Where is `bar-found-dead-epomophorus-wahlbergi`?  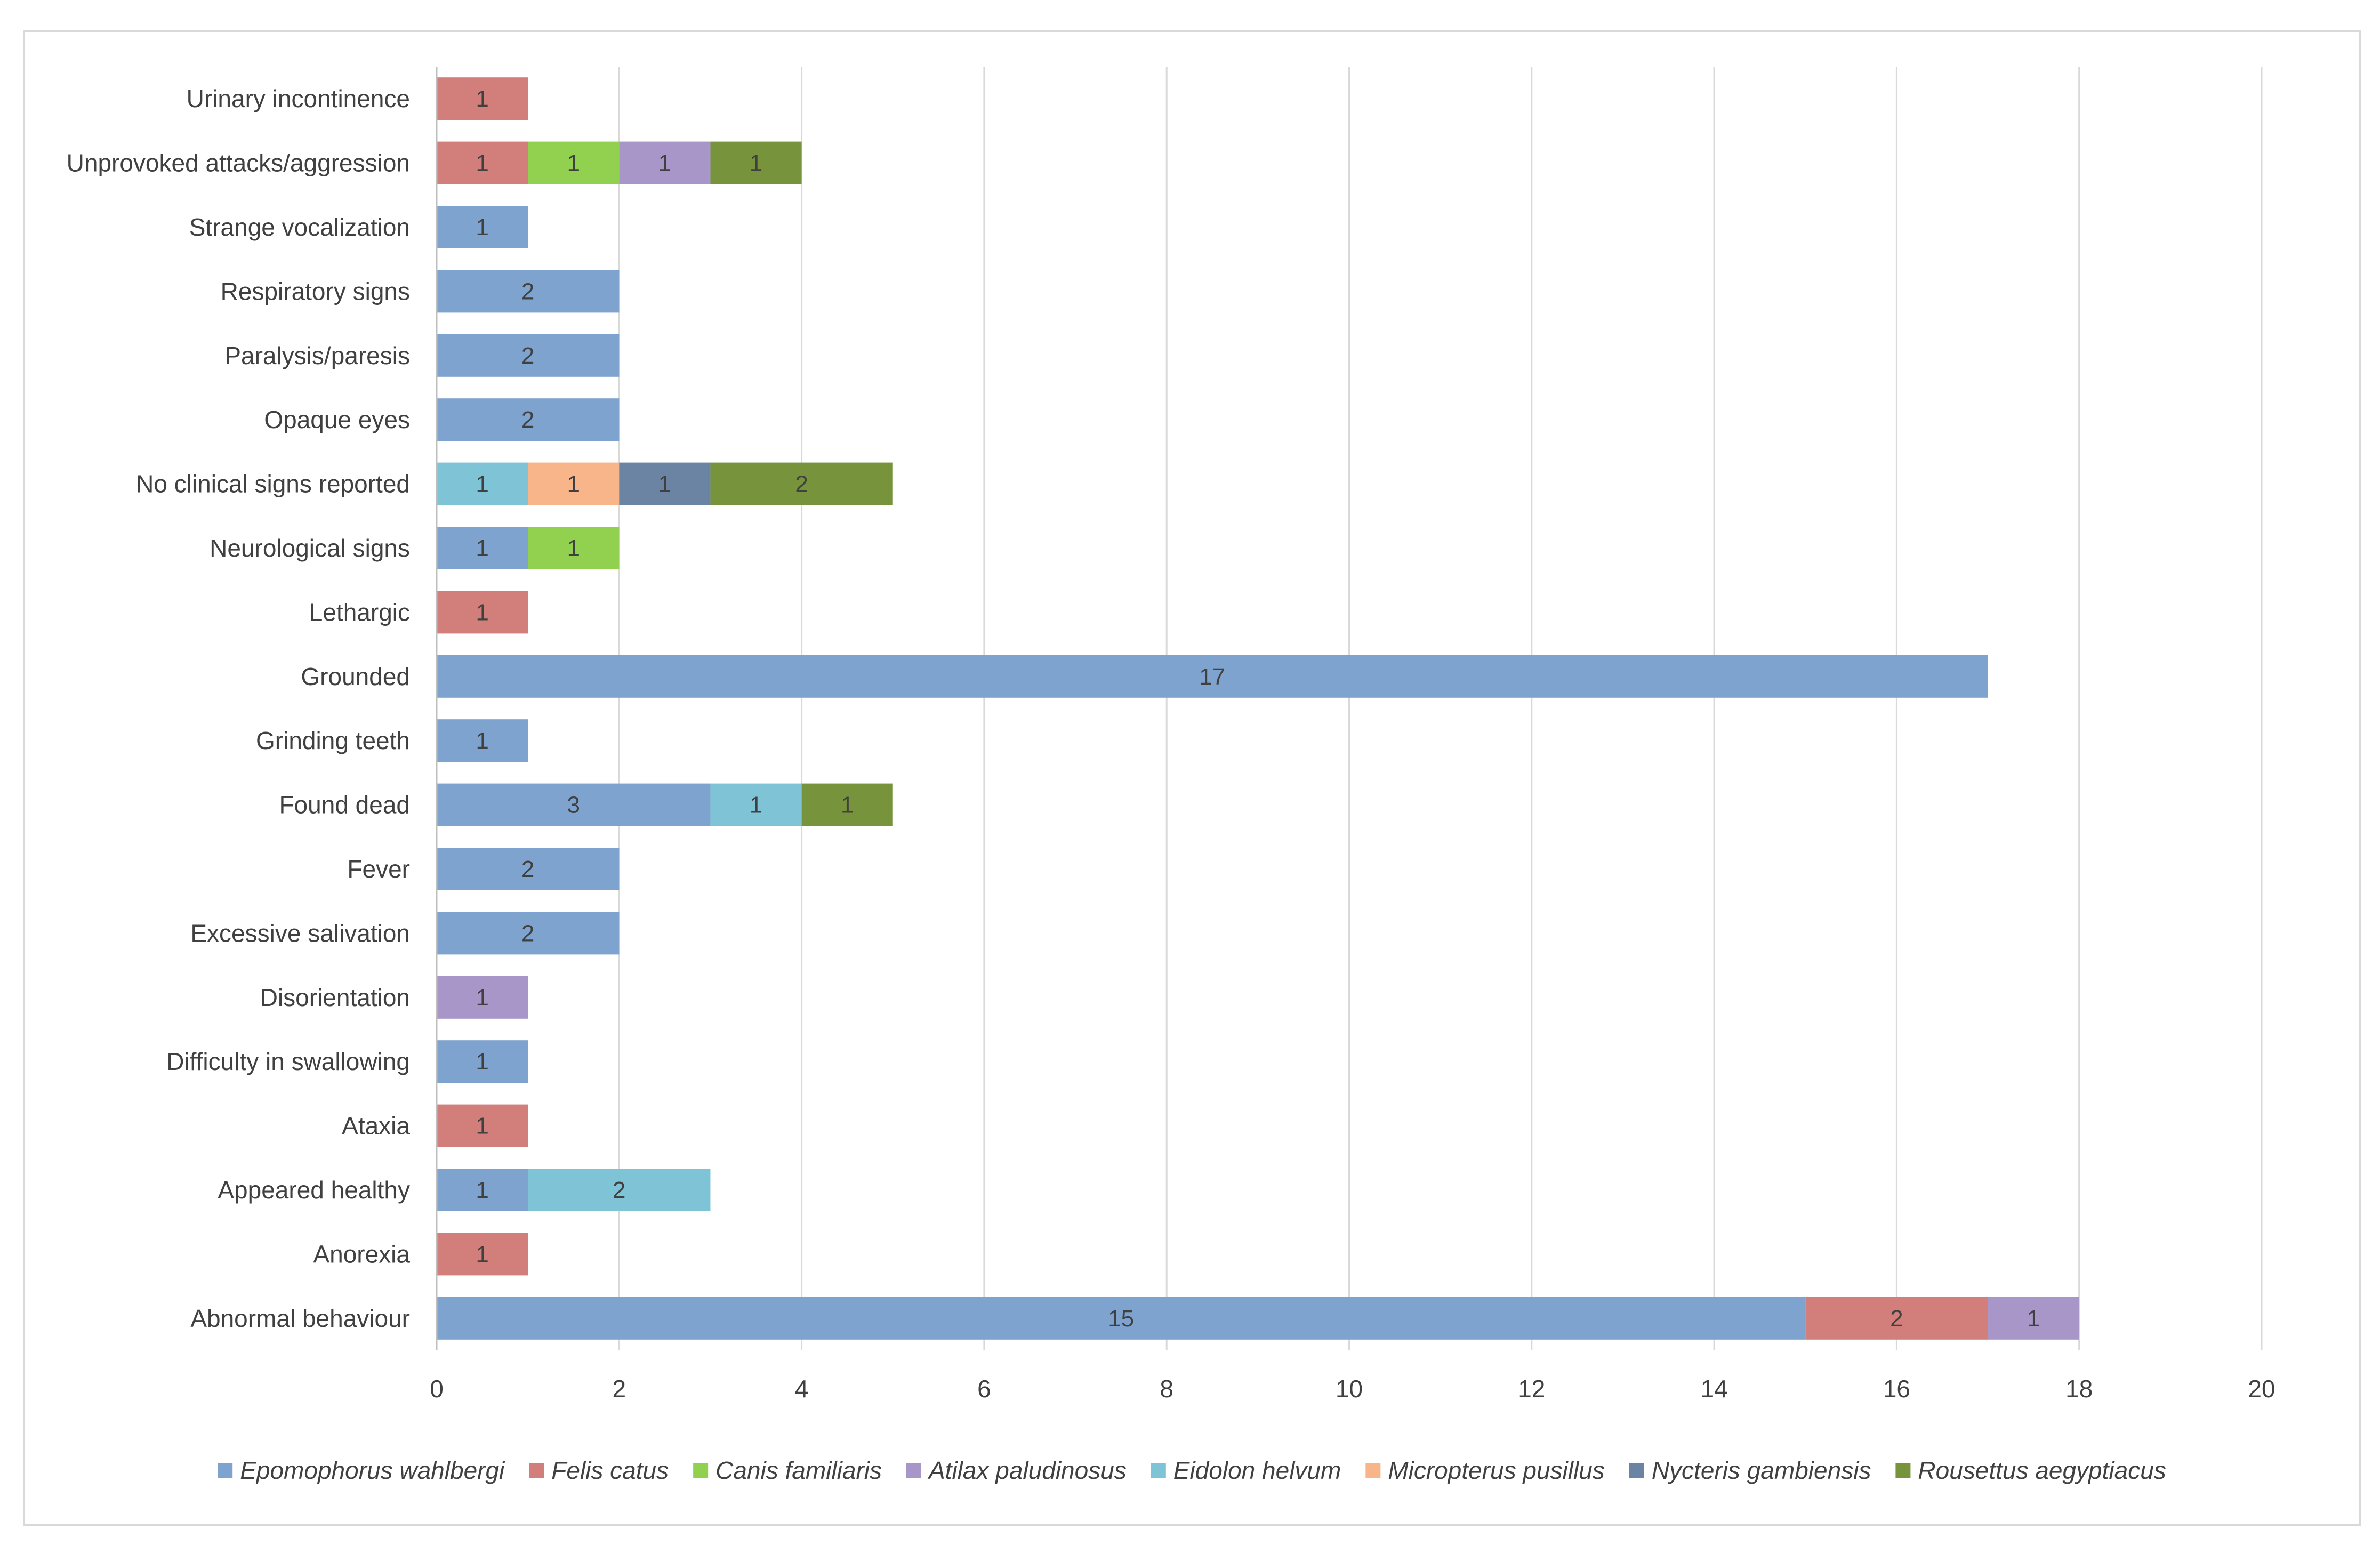
bar-found-dead-epomophorus-wahlbergi is located at coordinates (574, 804).